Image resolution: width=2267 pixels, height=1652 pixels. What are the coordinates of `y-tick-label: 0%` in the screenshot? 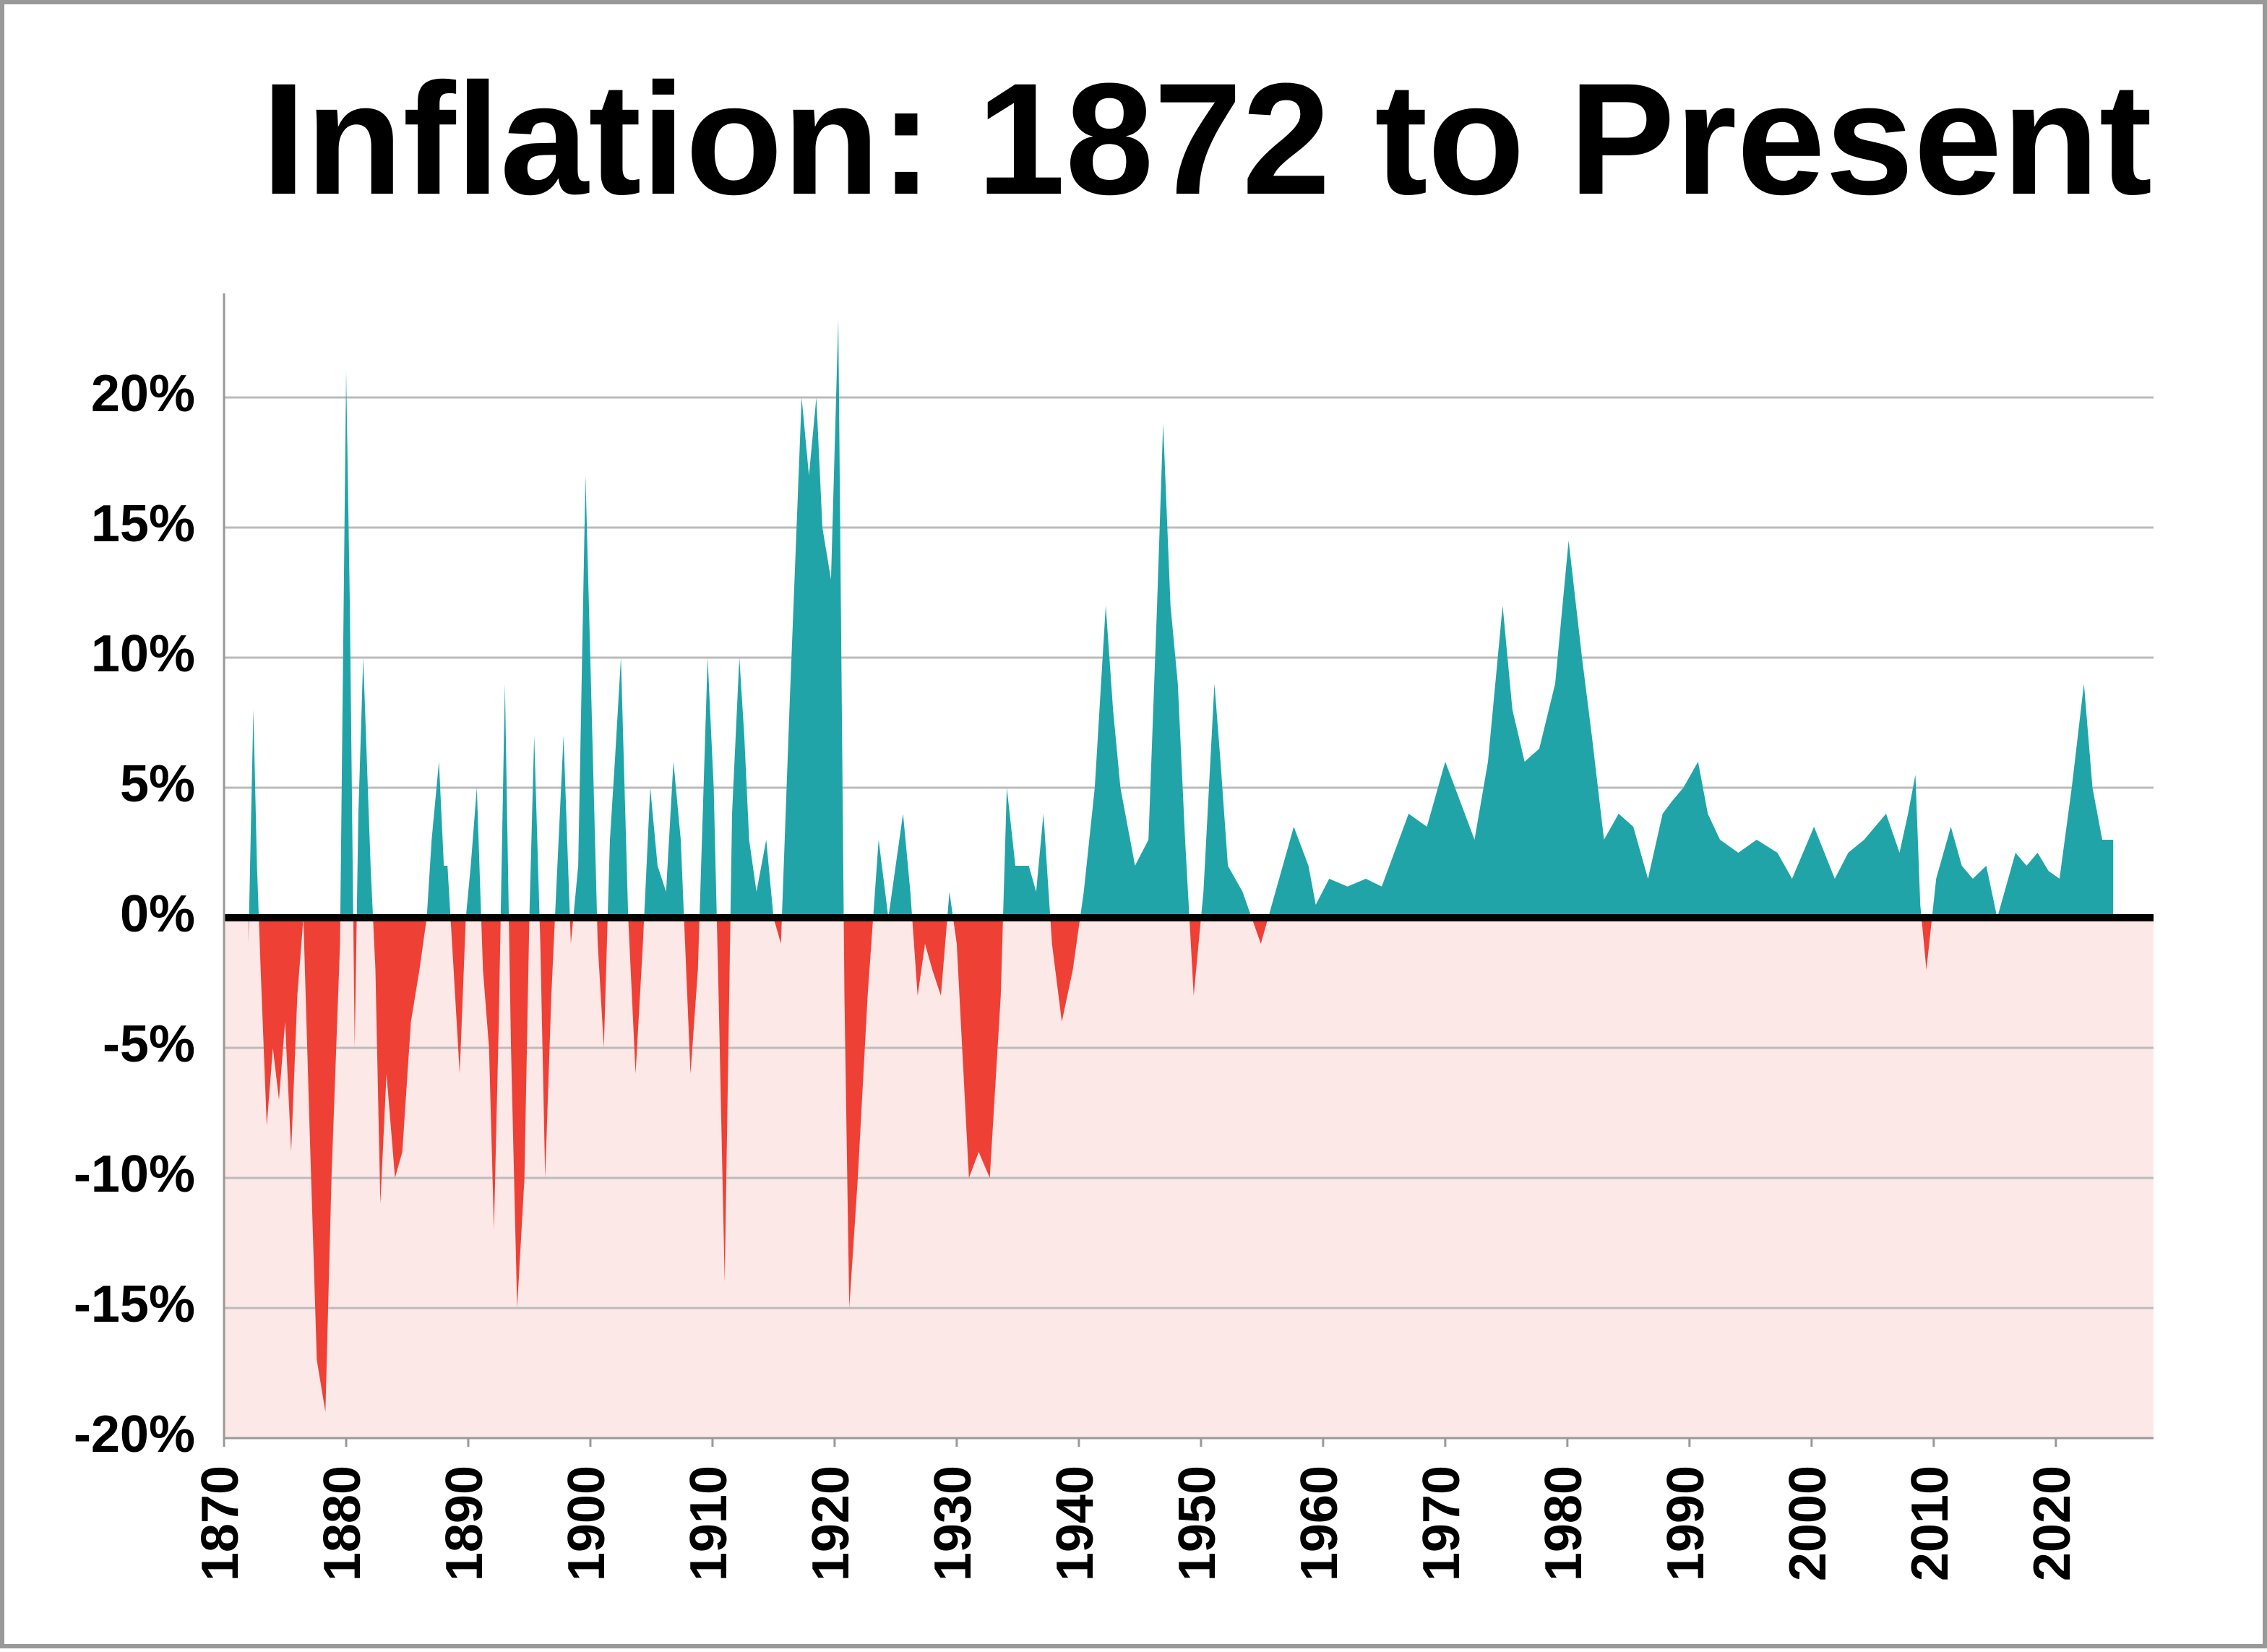 It's located at (157, 914).